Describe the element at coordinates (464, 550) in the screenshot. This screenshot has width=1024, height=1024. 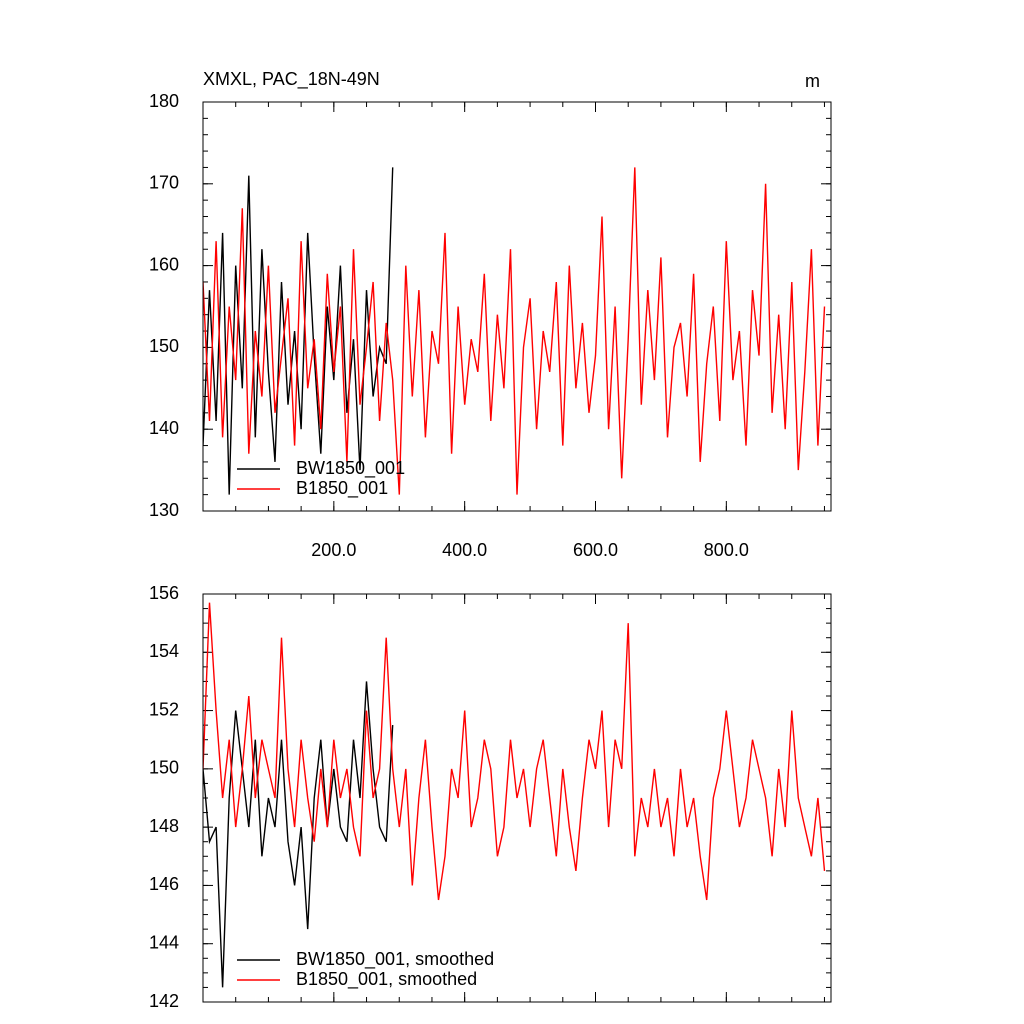
I see `x-tick-label: 400.0` at that location.